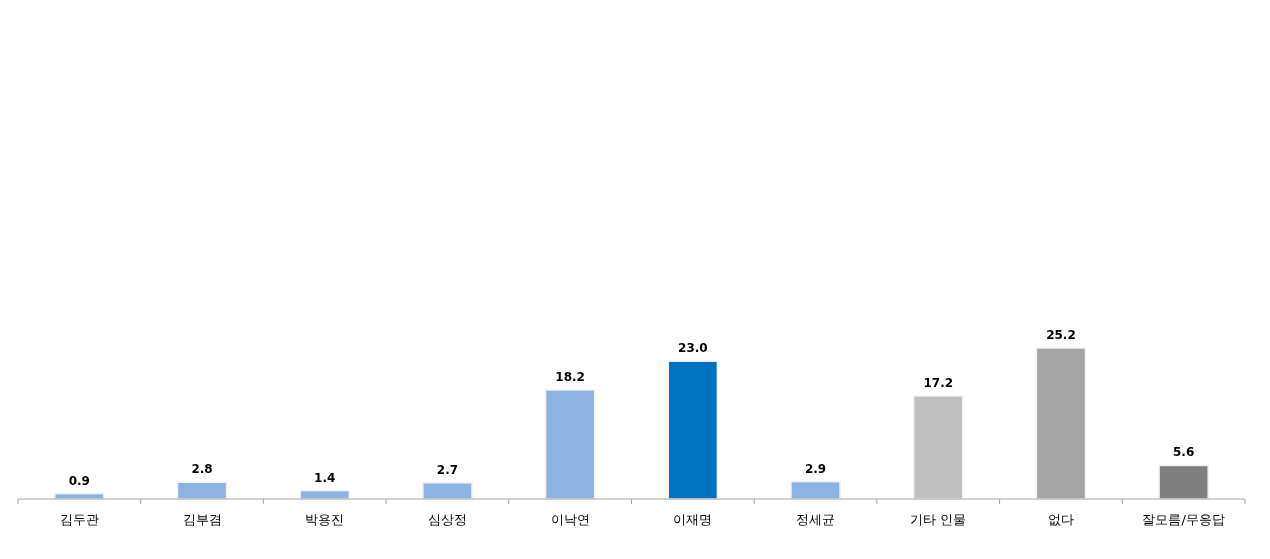 Image resolution: width=1270 pixels, height=559 pixels. What do you see at coordinates (447, 469) in the screenshot?
I see `data-label: 2.7` at bounding box center [447, 469].